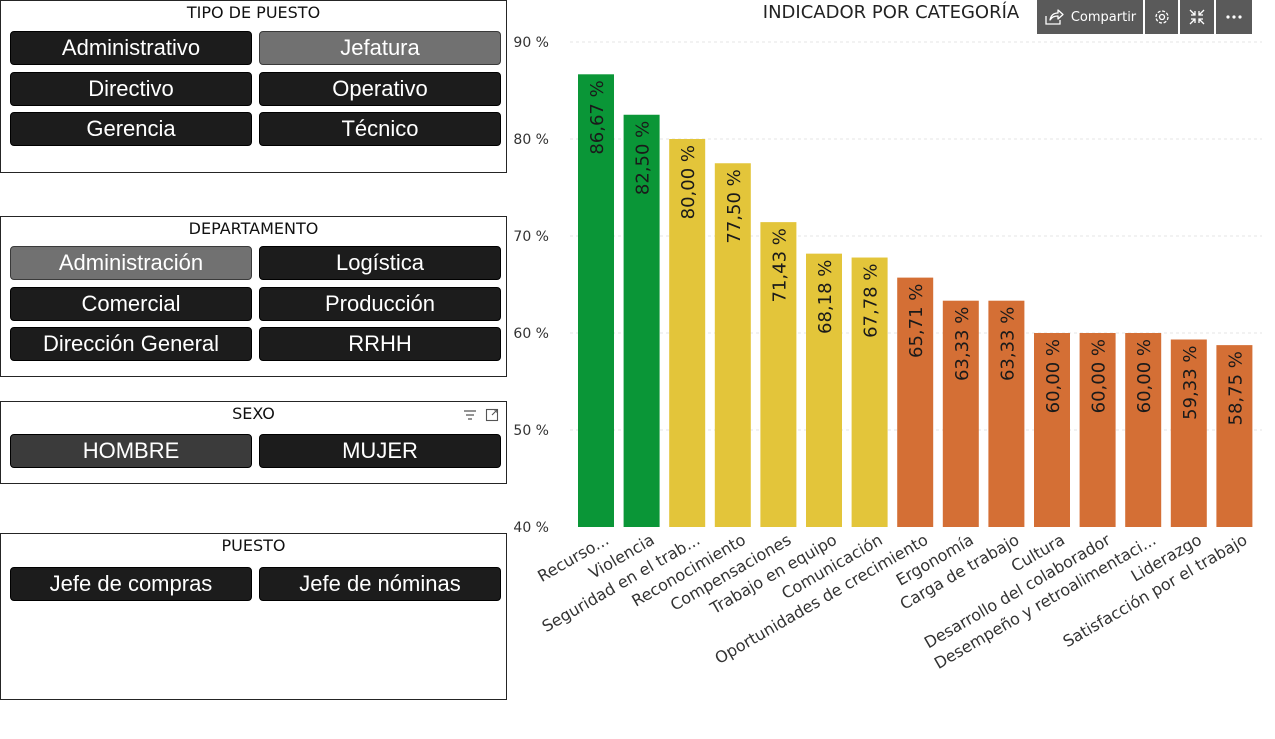  I want to click on more-options-button, so click(1234, 17).